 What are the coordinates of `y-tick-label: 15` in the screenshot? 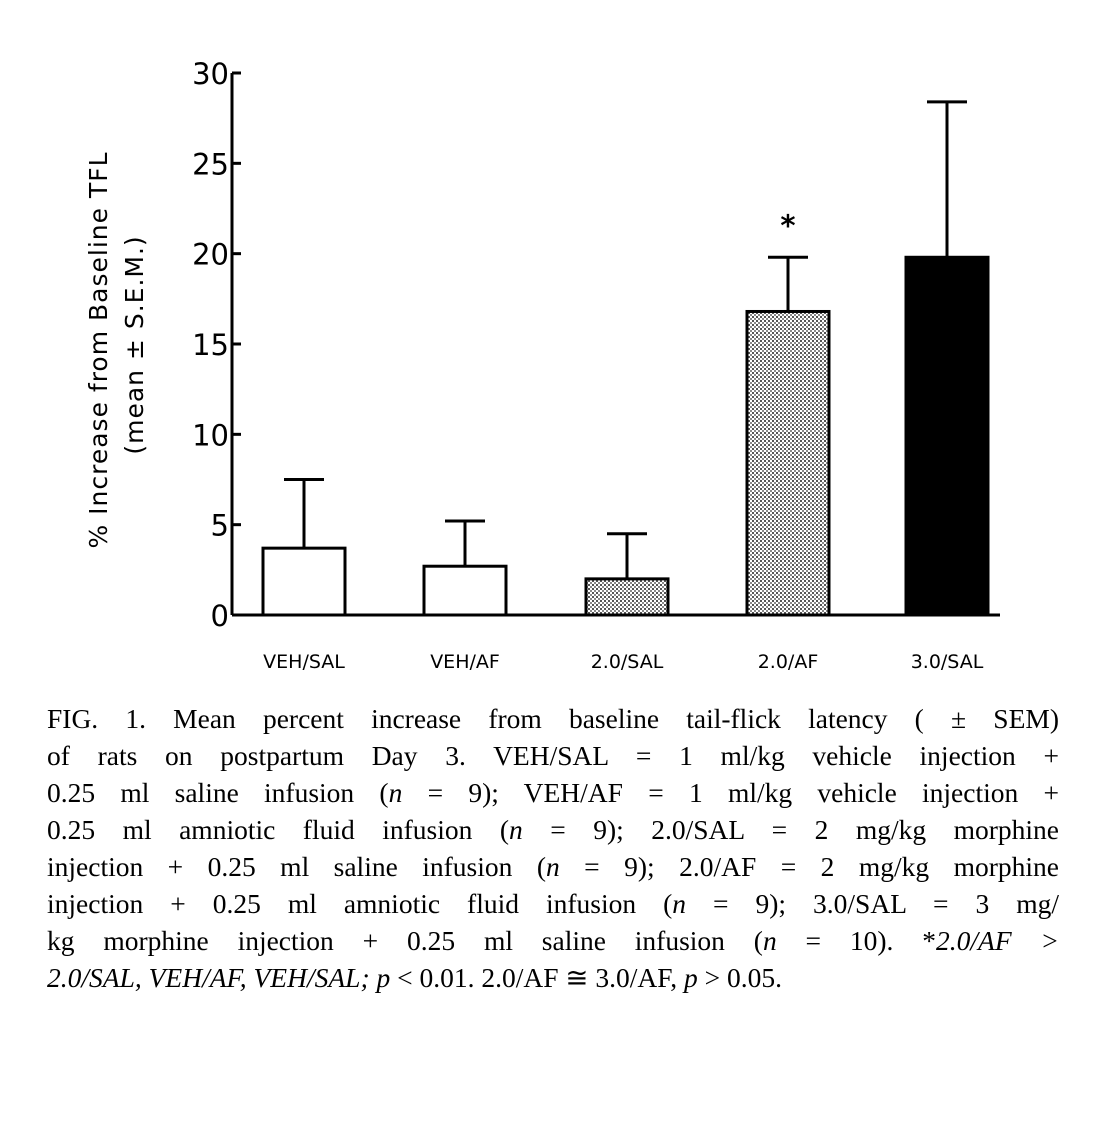 It's located at (210, 345).